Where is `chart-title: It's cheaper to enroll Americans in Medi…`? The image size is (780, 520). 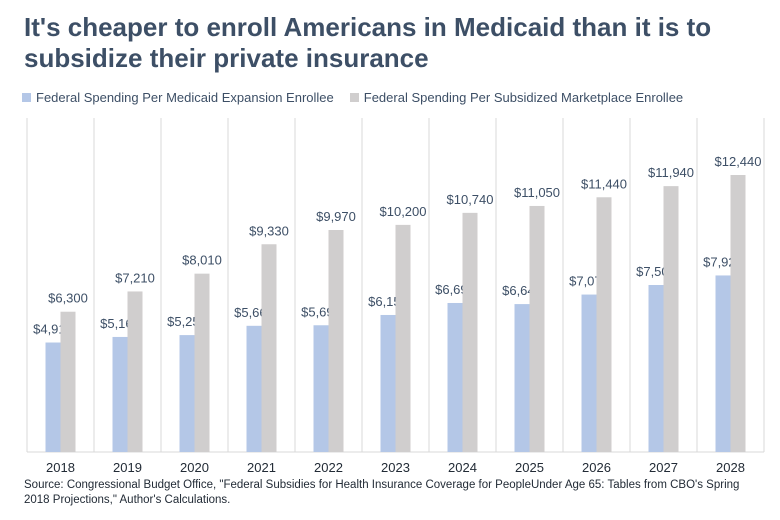 chart-title: It's cheaper to enroll Americans in Medi… is located at coordinates (368, 42).